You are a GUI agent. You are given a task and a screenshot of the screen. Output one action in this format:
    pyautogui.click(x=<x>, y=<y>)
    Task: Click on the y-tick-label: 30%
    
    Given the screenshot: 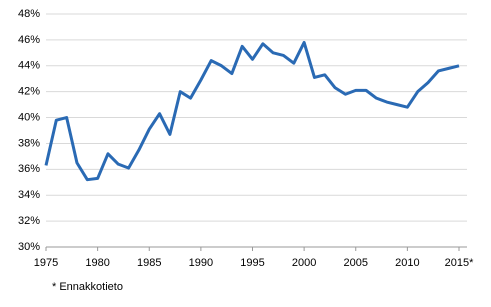 What is the action you would take?
    pyautogui.click(x=29, y=247)
    